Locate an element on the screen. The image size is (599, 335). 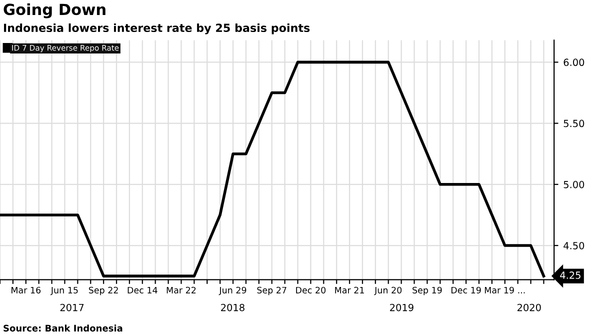
text: 2017 is located at coordinates (72, 308).